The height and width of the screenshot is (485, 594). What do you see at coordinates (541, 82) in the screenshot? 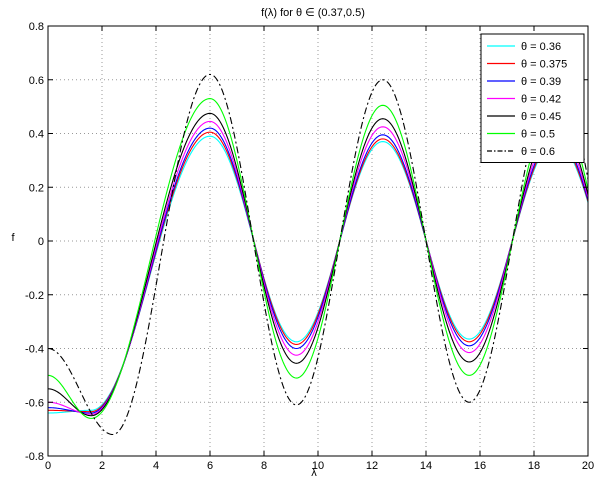
I see `legend-label-2: θ = 0.39` at bounding box center [541, 82].